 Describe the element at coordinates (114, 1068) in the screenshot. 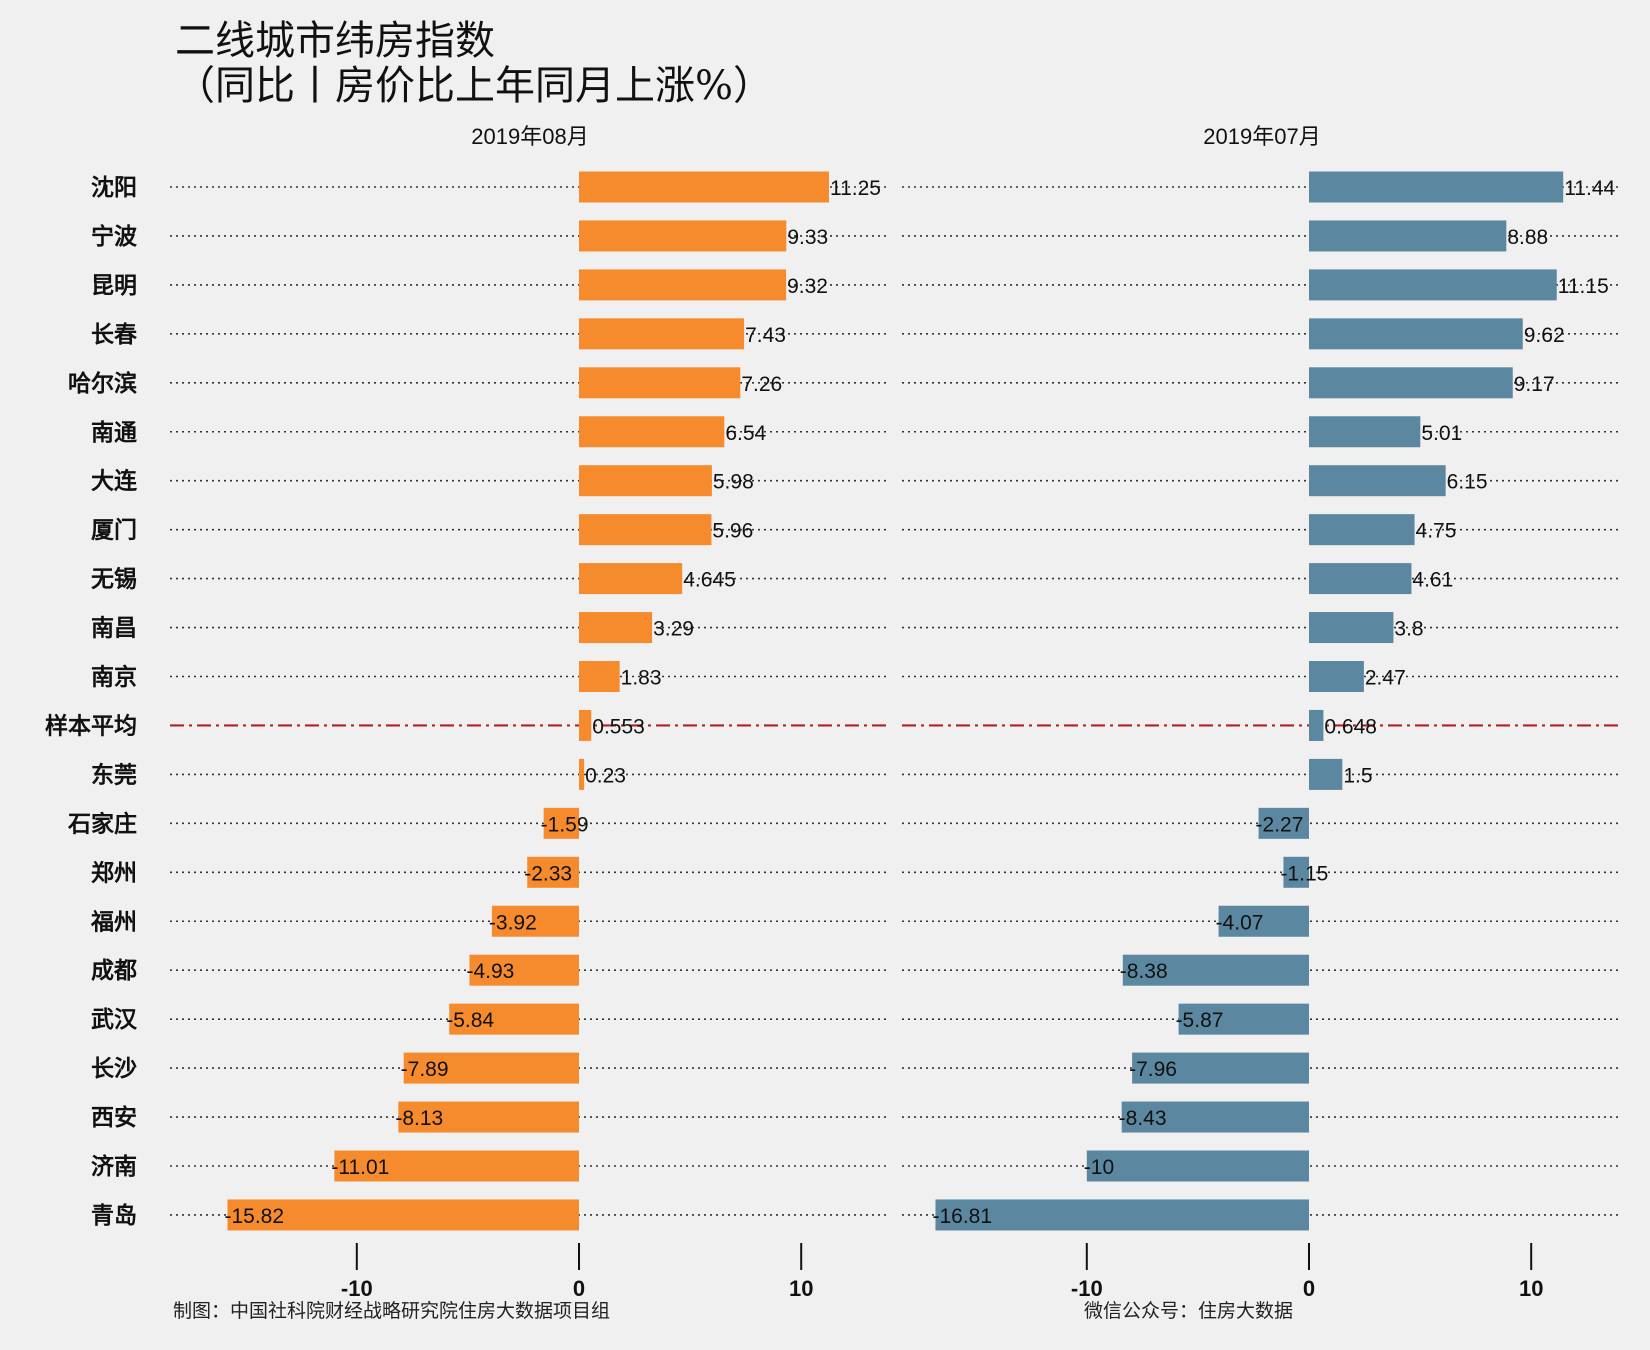

I see `city-label: 长沙` at that location.